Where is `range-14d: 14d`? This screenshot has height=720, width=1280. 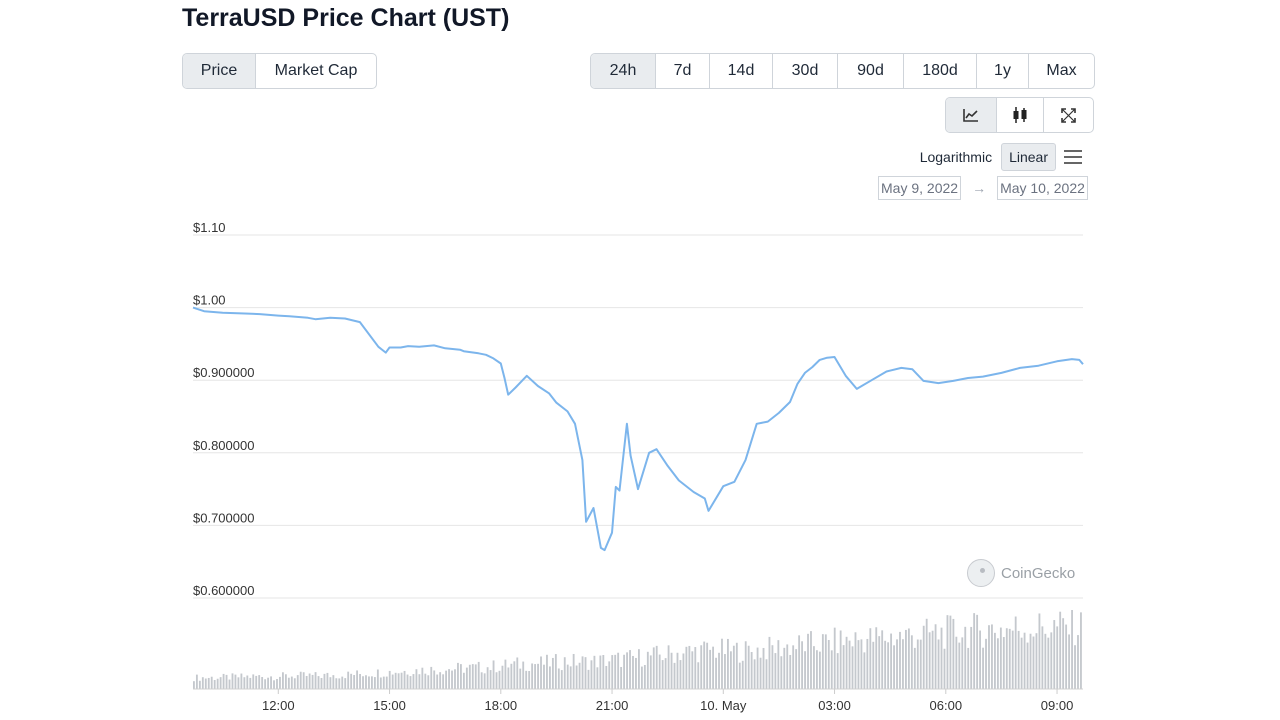 range-14d: 14d is located at coordinates (741, 71).